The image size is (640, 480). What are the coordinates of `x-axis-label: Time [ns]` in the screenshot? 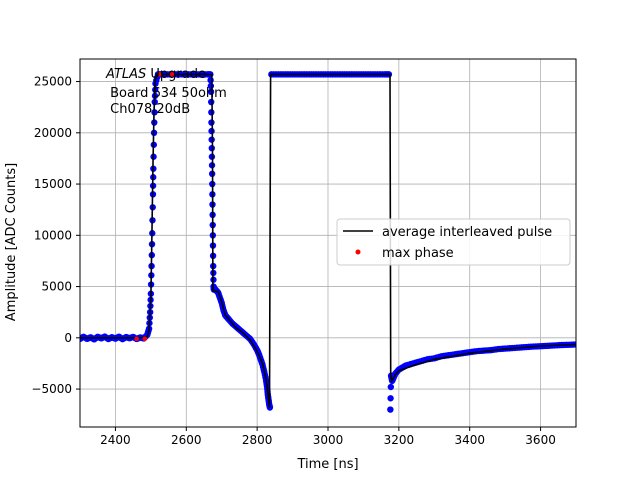 It's located at (327, 464).